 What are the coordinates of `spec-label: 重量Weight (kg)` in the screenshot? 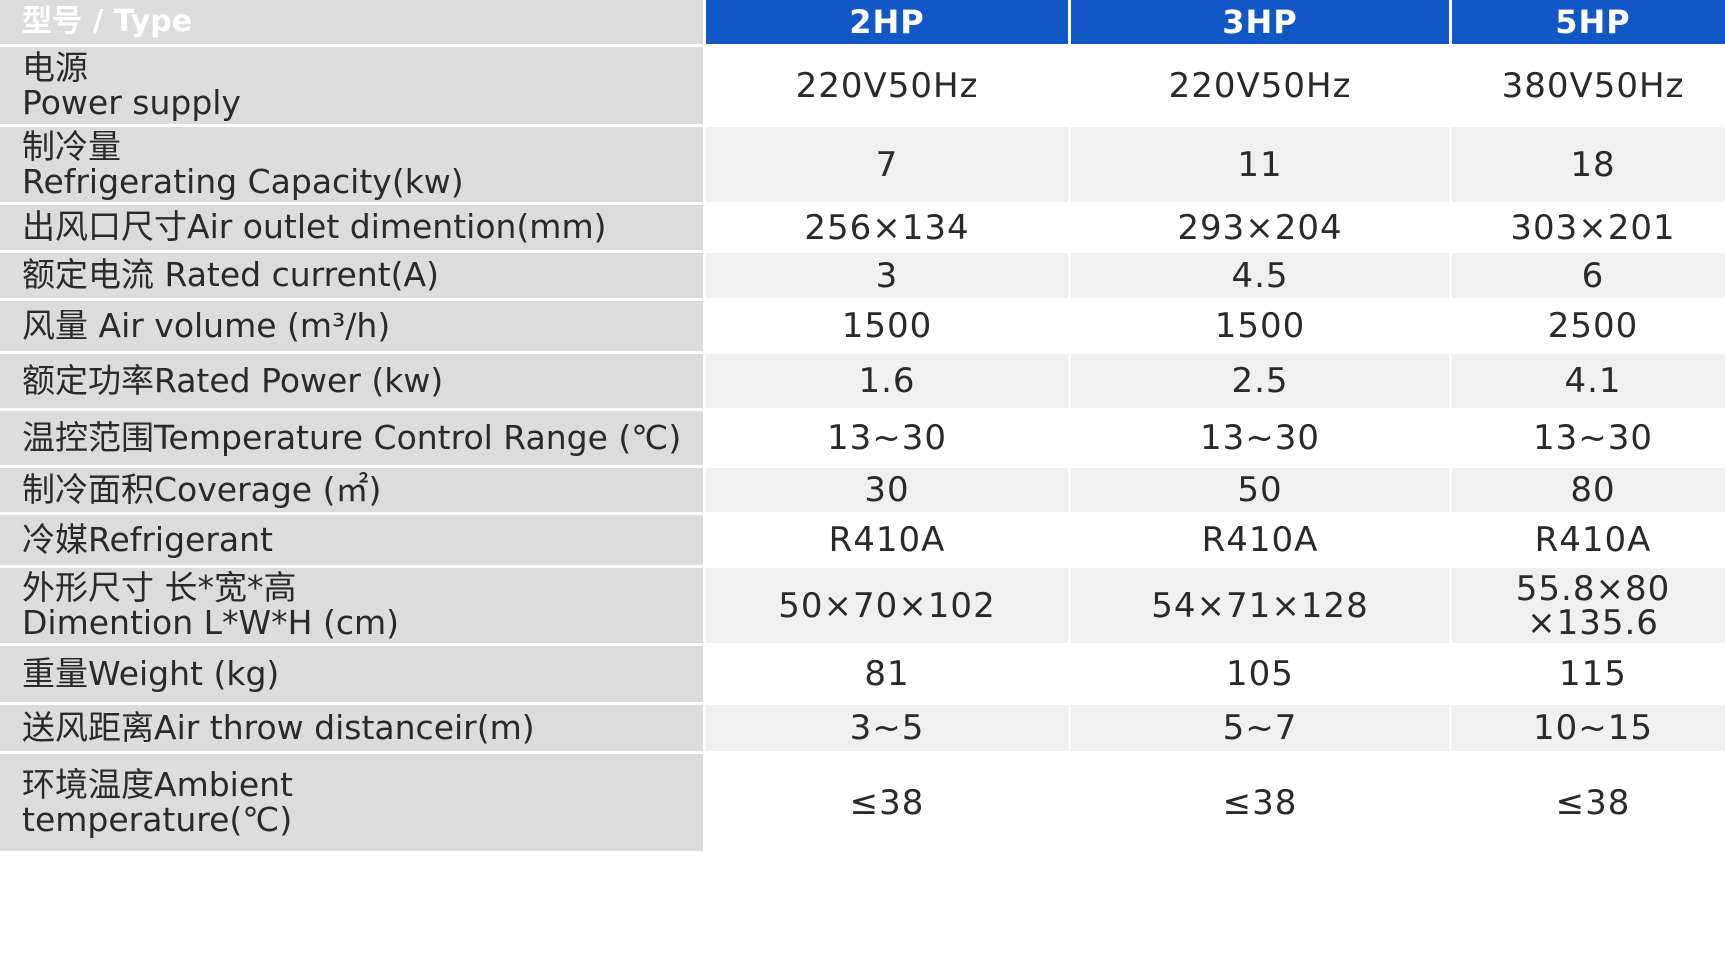 It's located at (351, 675).